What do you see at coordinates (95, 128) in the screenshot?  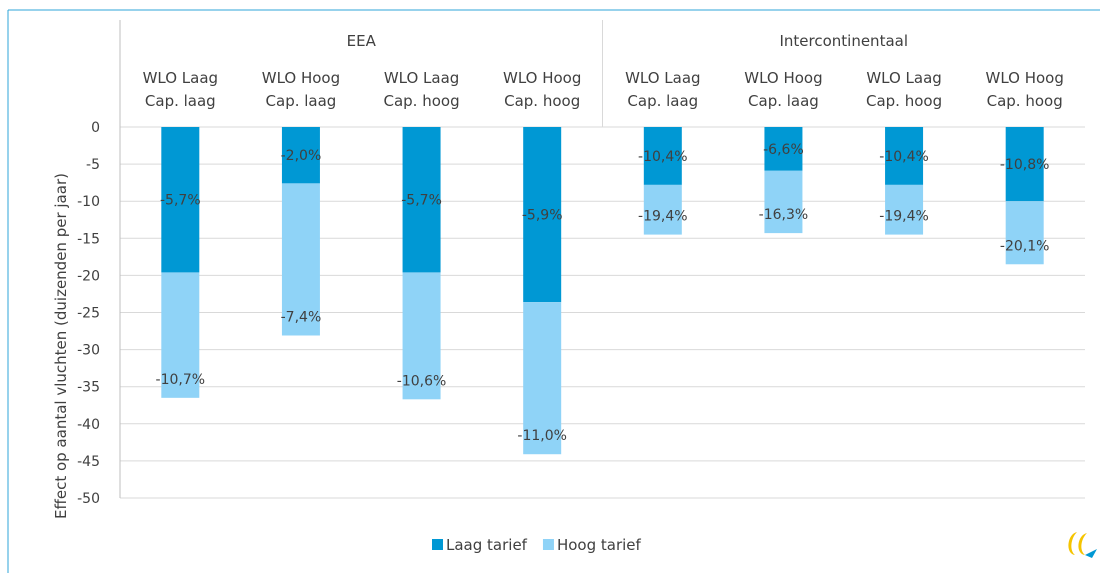 I see `y-tick-label: 0` at bounding box center [95, 128].